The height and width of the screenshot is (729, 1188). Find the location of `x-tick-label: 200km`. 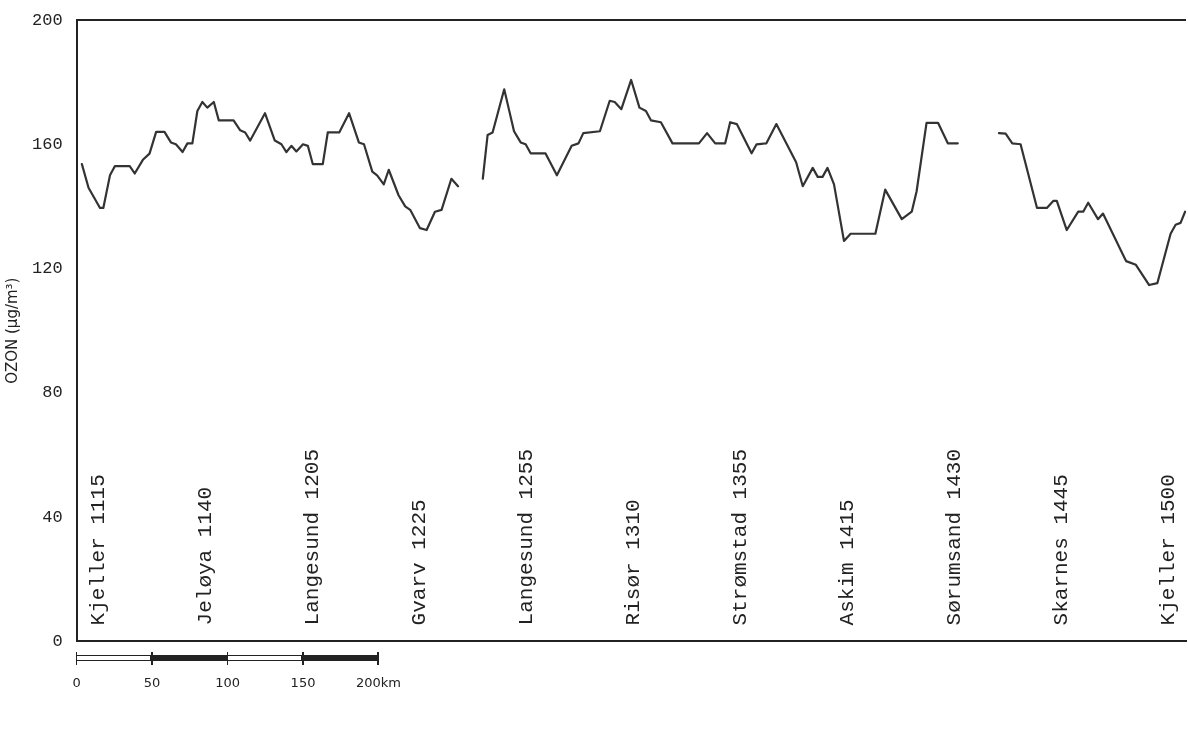

x-tick-label: 200km is located at coordinates (378, 682).